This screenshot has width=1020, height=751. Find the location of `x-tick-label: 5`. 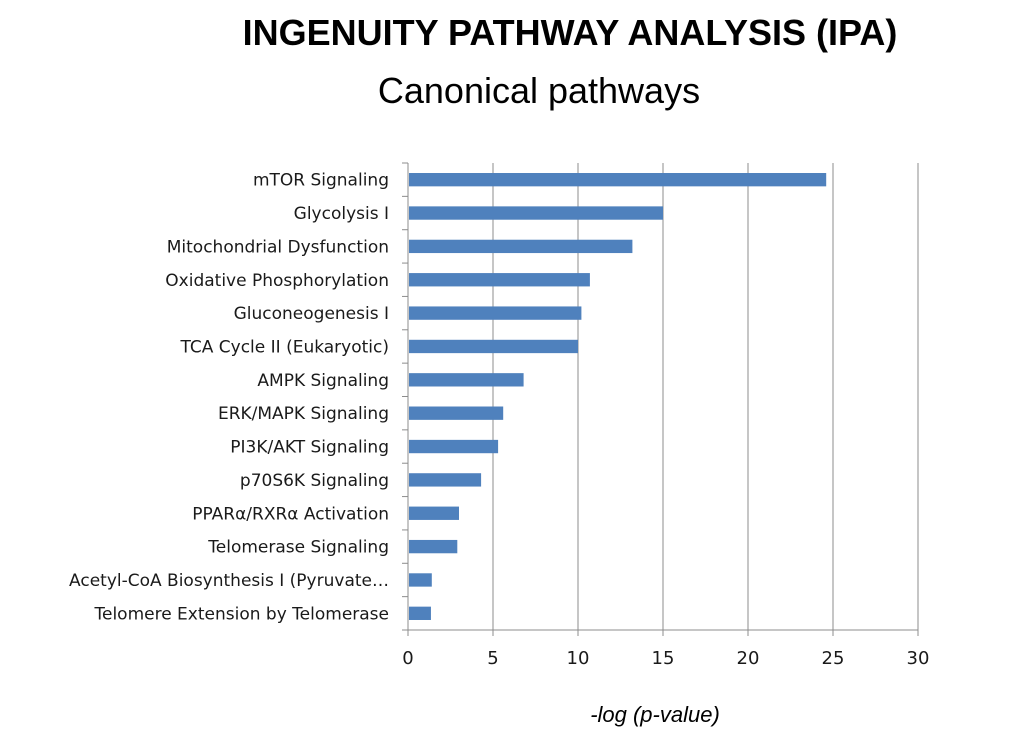

x-tick-label: 5 is located at coordinates (492, 658).